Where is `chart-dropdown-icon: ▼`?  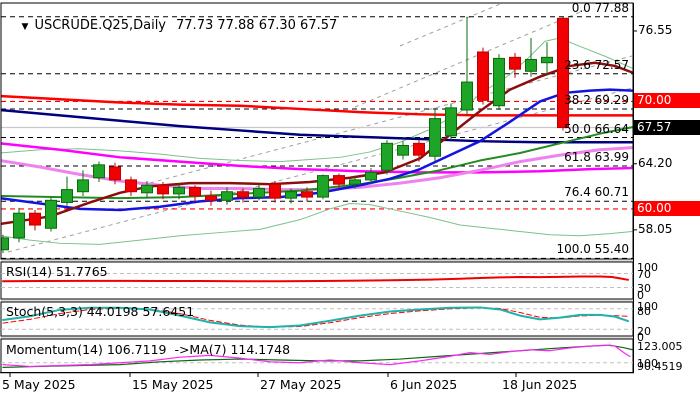
chart-dropdown-icon: ▼ is located at coordinates (25, 27).